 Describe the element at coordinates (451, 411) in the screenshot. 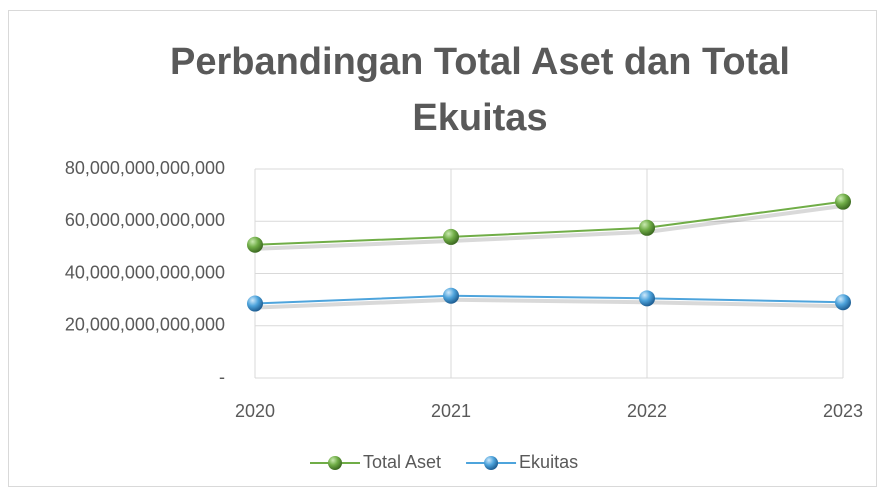

I see `x-tick-label: 2021` at that location.